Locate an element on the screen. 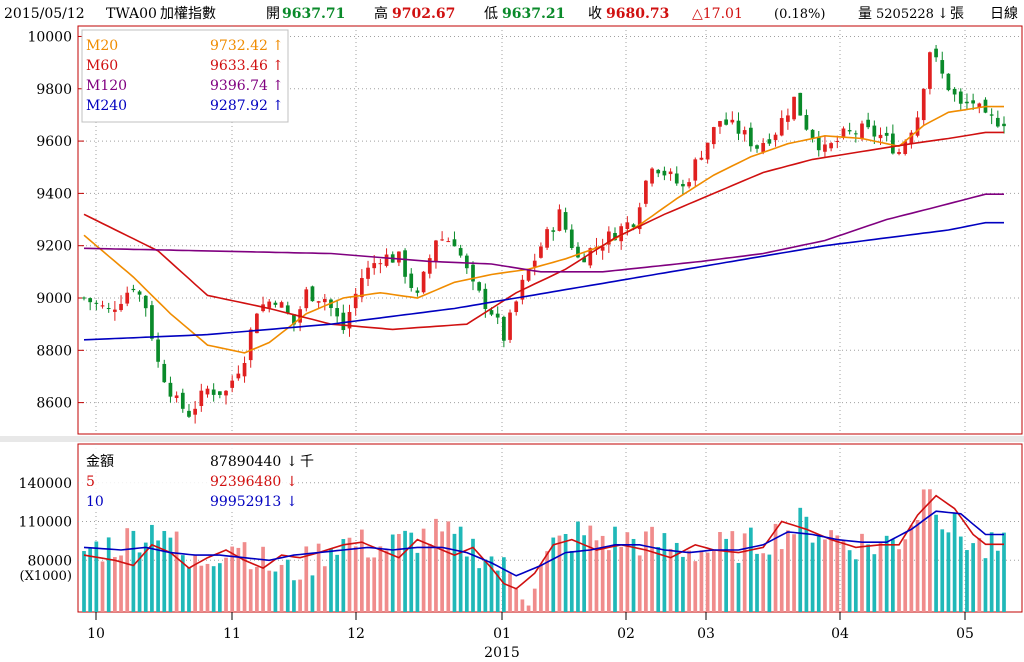  volume-legend-box is located at coordinates (189, 479).